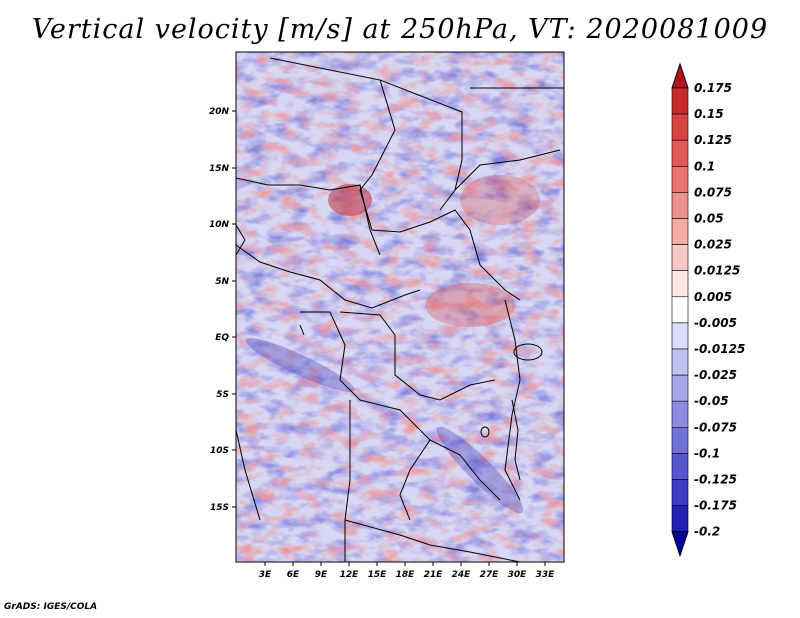 The height and width of the screenshot is (618, 800). I want to click on lat-label: 15N, so click(219, 169).